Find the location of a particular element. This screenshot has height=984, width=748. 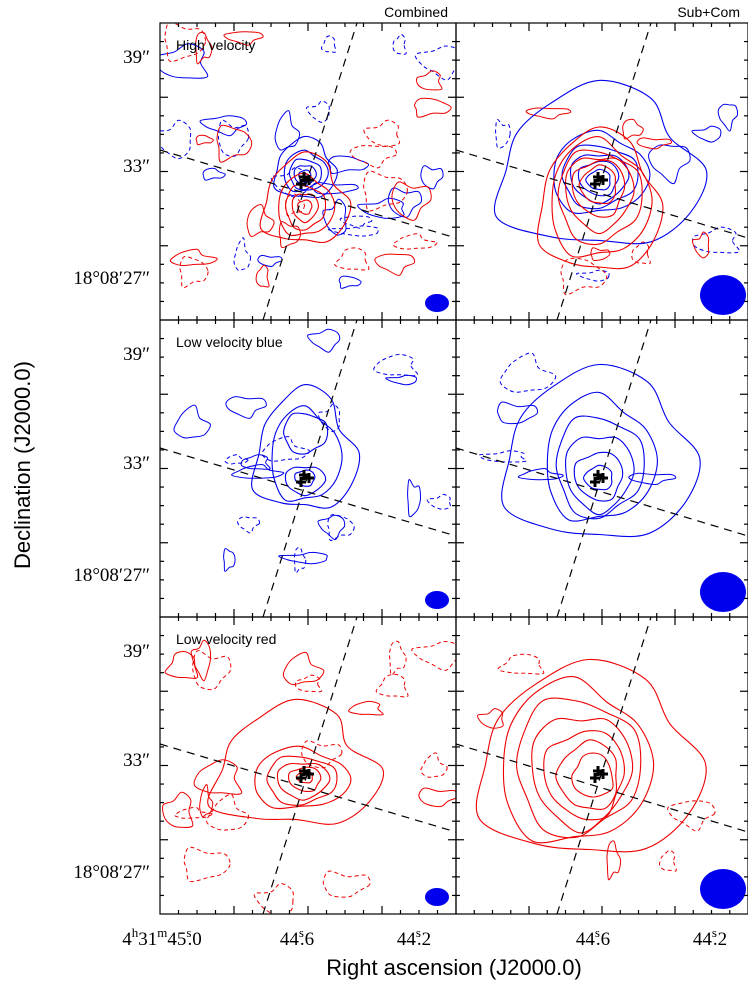

y-tick-label: 18°08′27″ is located at coordinates (111, 278).